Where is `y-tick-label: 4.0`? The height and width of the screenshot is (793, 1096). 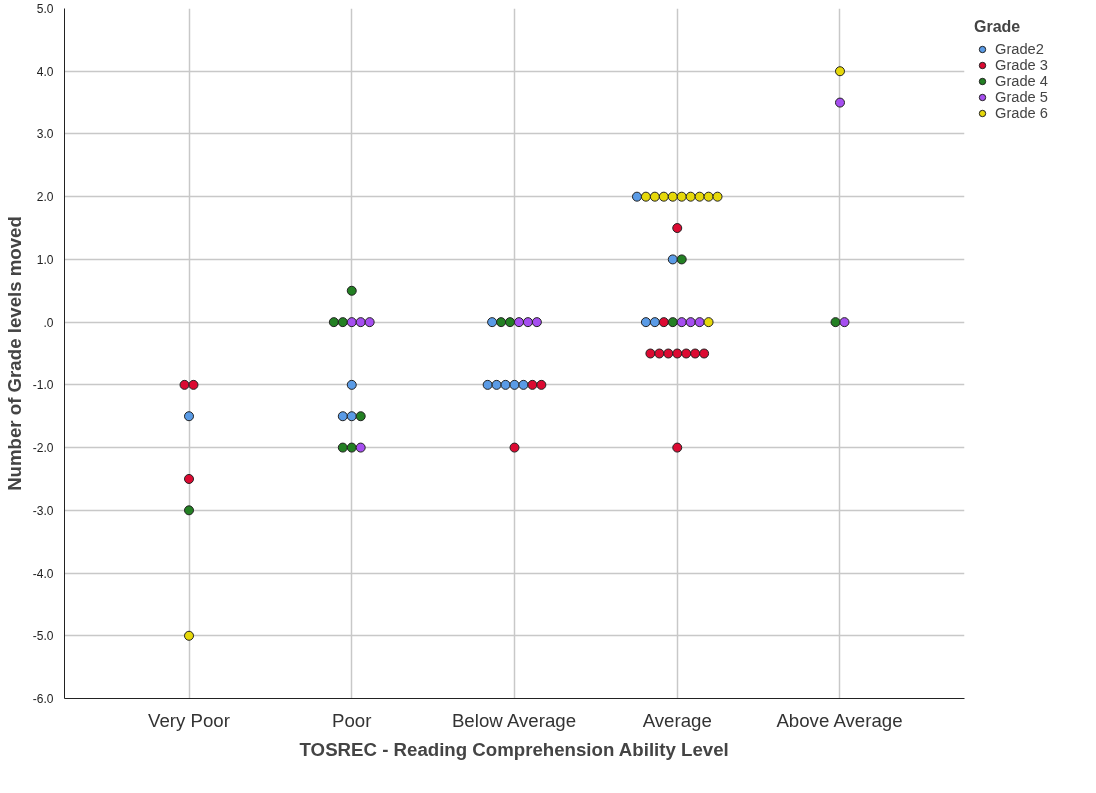
y-tick-label: 4.0 is located at coordinates (45, 71).